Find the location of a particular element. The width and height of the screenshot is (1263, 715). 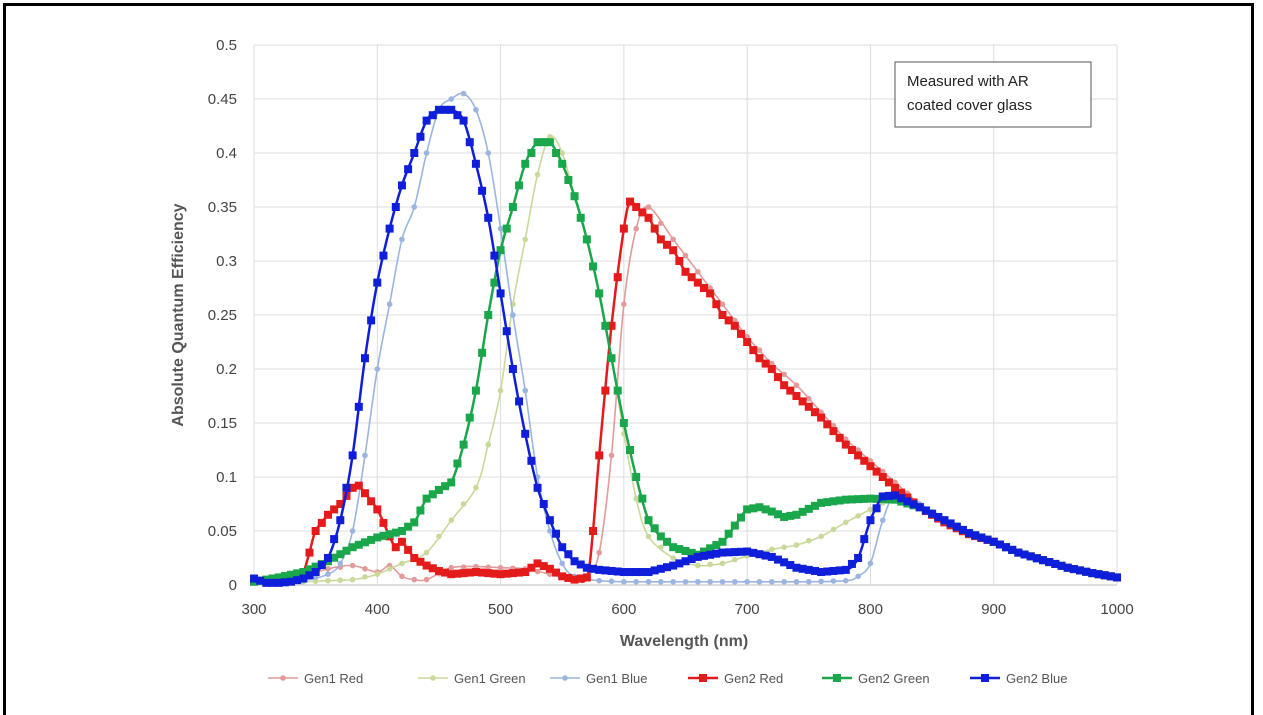

y-axis-label: Absolute Quantum Efficiency is located at coordinates (178, 314).